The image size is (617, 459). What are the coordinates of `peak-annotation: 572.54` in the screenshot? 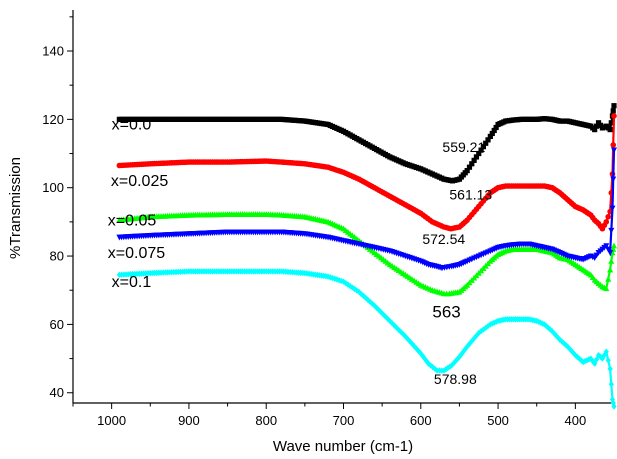 It's located at (443, 239).